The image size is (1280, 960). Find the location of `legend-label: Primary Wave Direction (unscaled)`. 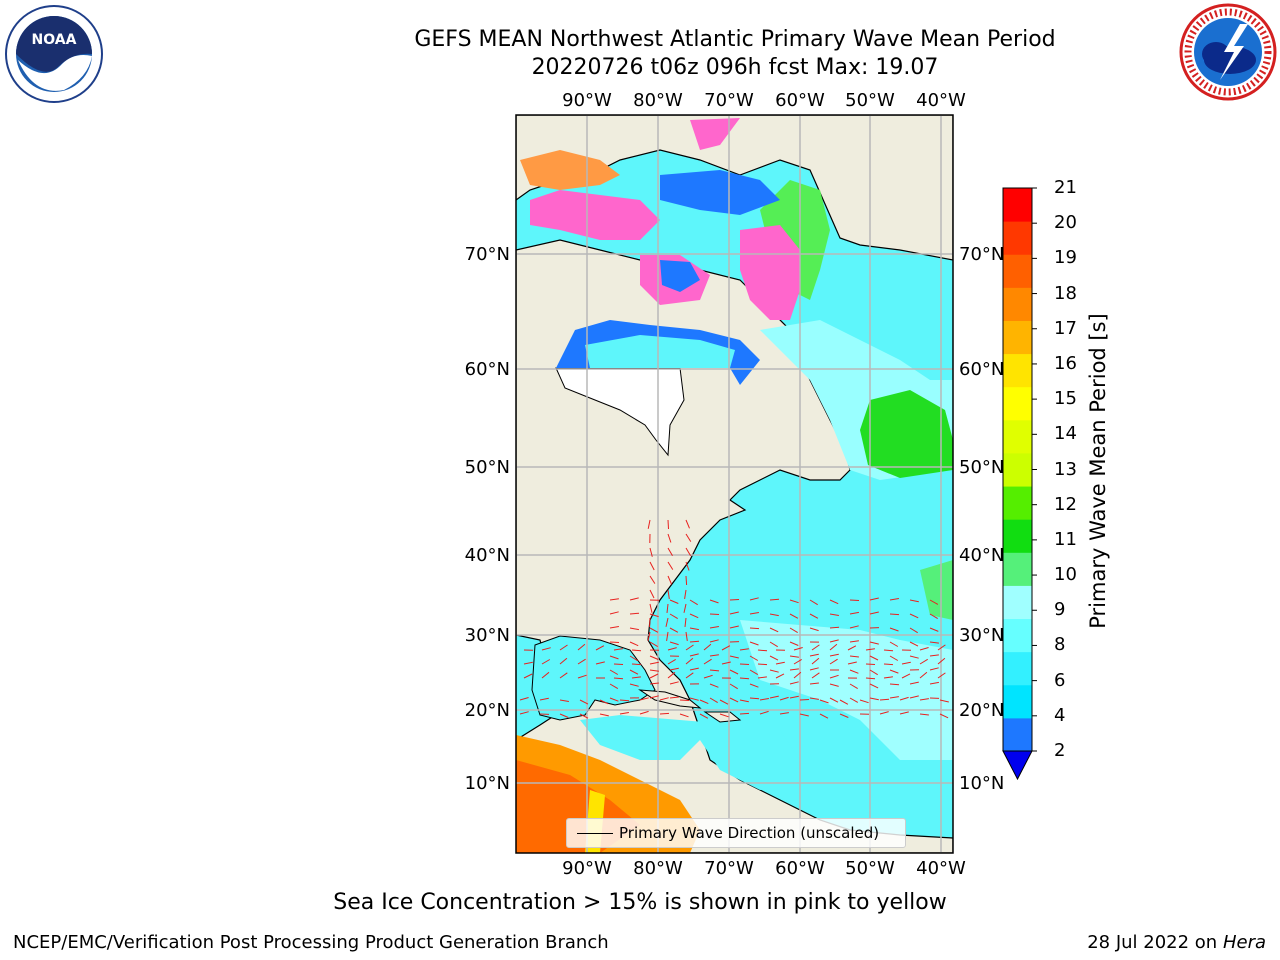

legend-label: Primary Wave Direction (unscaled) is located at coordinates (749, 833).